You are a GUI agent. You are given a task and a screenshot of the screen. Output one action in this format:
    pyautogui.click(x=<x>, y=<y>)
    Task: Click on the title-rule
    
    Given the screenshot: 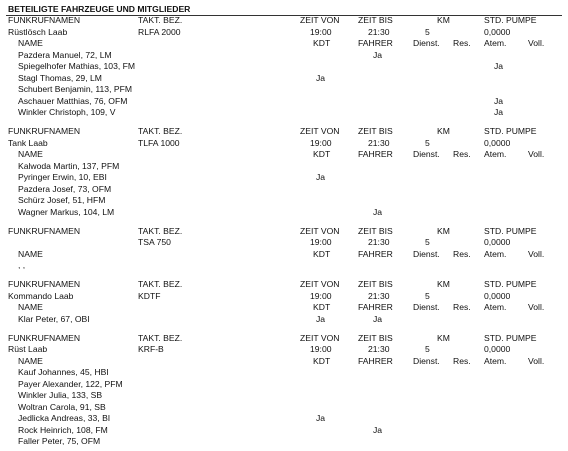 What is the action you would take?
    pyautogui.click(x=284, y=15)
    